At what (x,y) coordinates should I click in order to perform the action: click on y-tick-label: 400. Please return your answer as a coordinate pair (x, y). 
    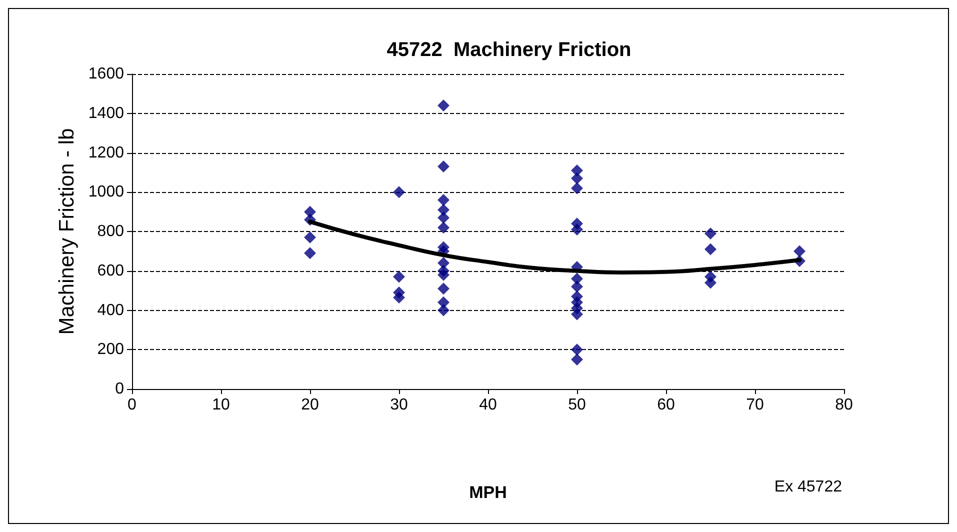
    Looking at the image, I should click on (110, 310).